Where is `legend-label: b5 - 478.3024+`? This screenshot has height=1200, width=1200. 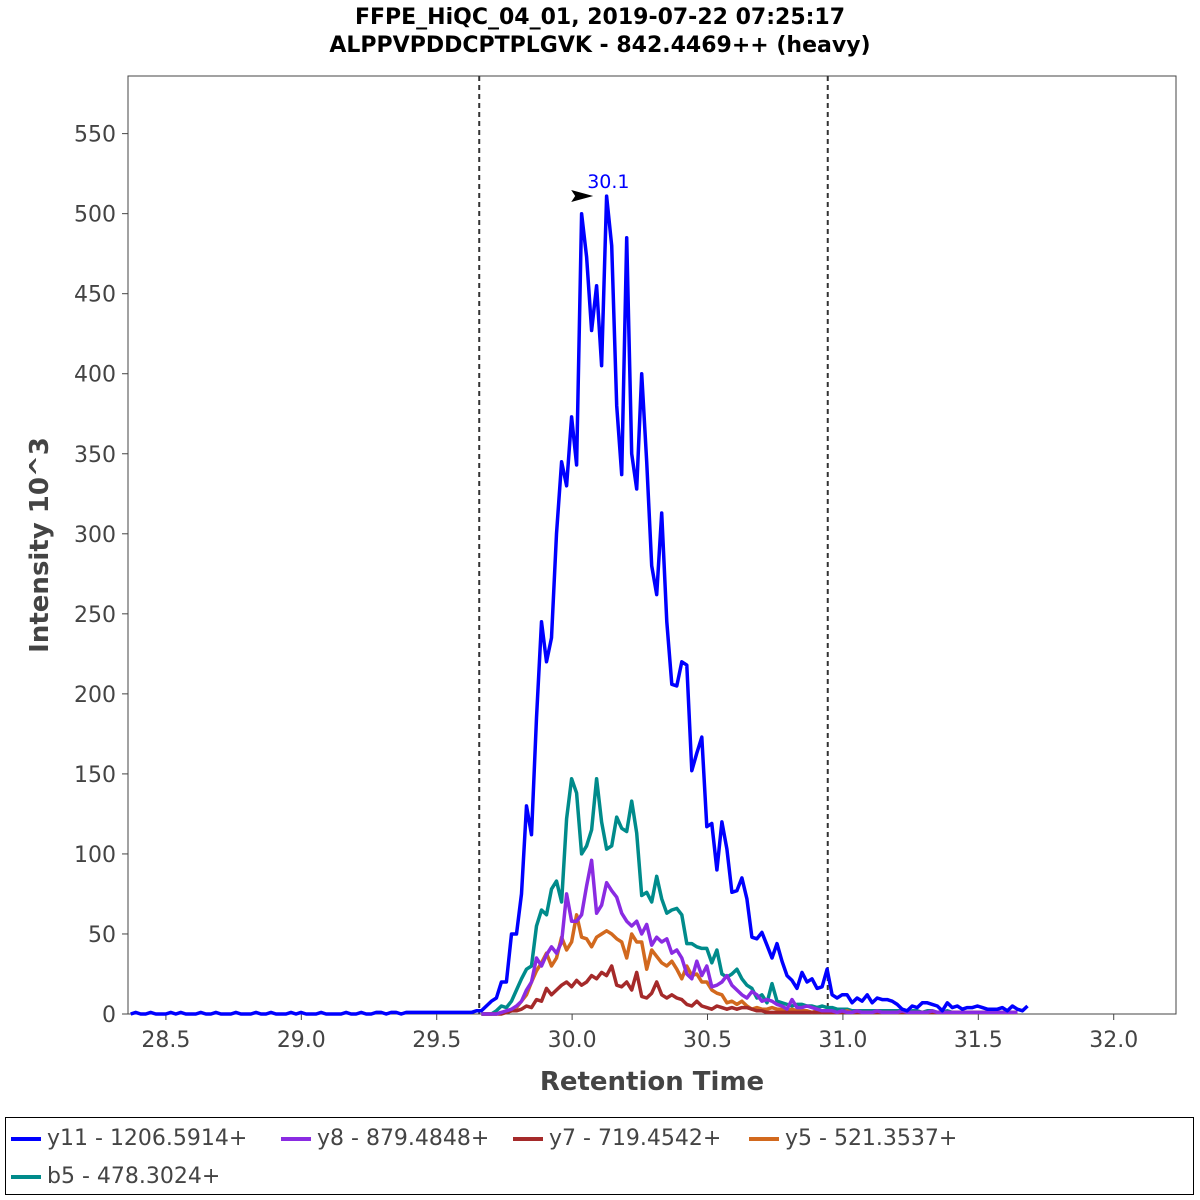 legend-label: b5 - 478.3024+ is located at coordinates (134, 1176).